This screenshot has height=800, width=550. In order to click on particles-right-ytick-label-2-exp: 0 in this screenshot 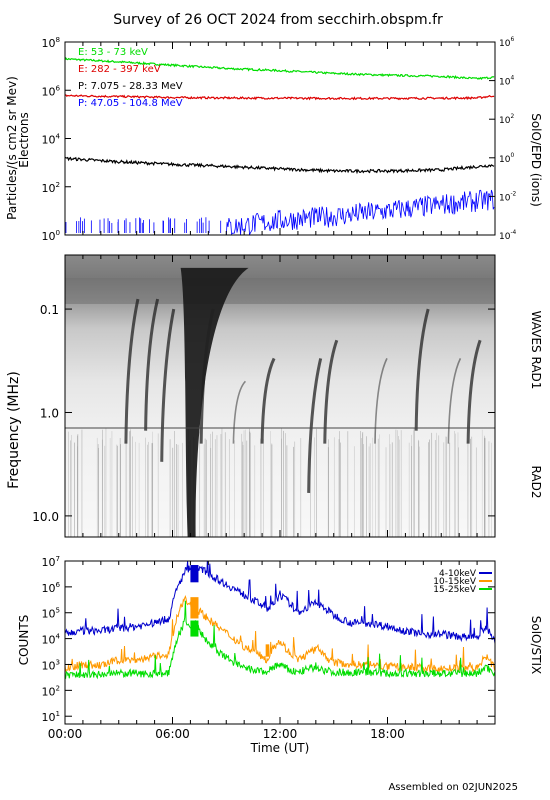, I will do `click(512, 156)`.